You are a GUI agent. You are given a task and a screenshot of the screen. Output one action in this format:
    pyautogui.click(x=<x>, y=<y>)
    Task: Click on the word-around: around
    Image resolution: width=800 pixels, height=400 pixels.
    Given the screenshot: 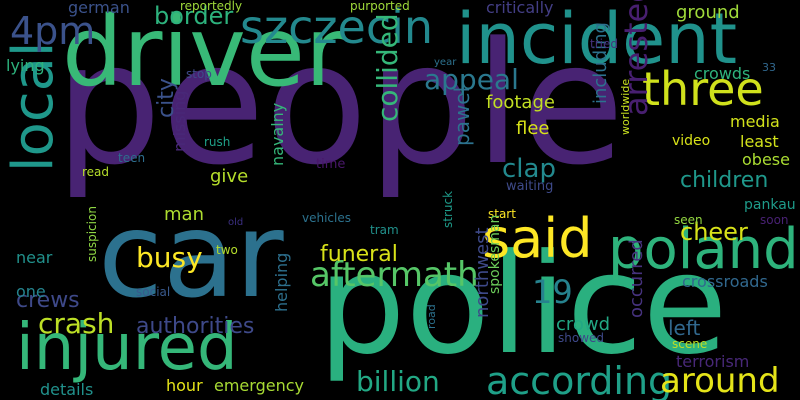 What is the action you would take?
    pyautogui.click(x=720, y=380)
    